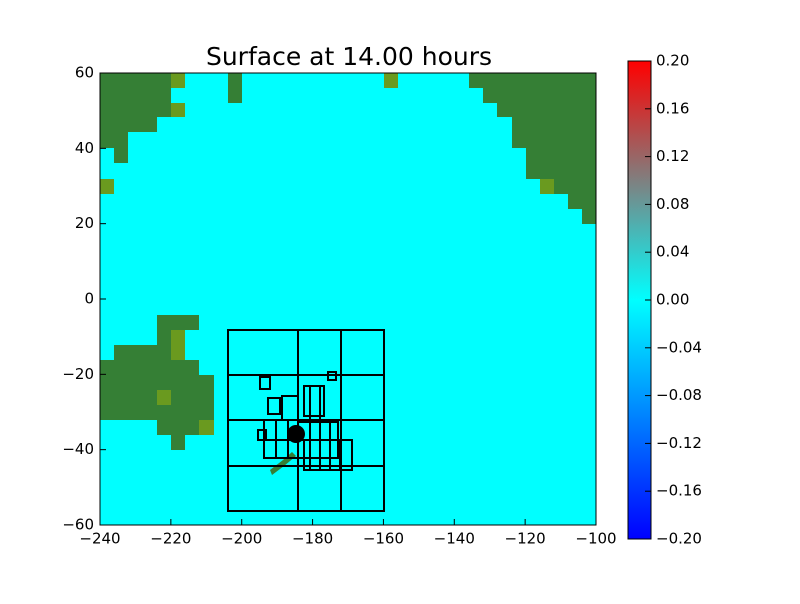  What do you see at coordinates (89, 299) in the screenshot?
I see `y-tick-label: 0` at bounding box center [89, 299].